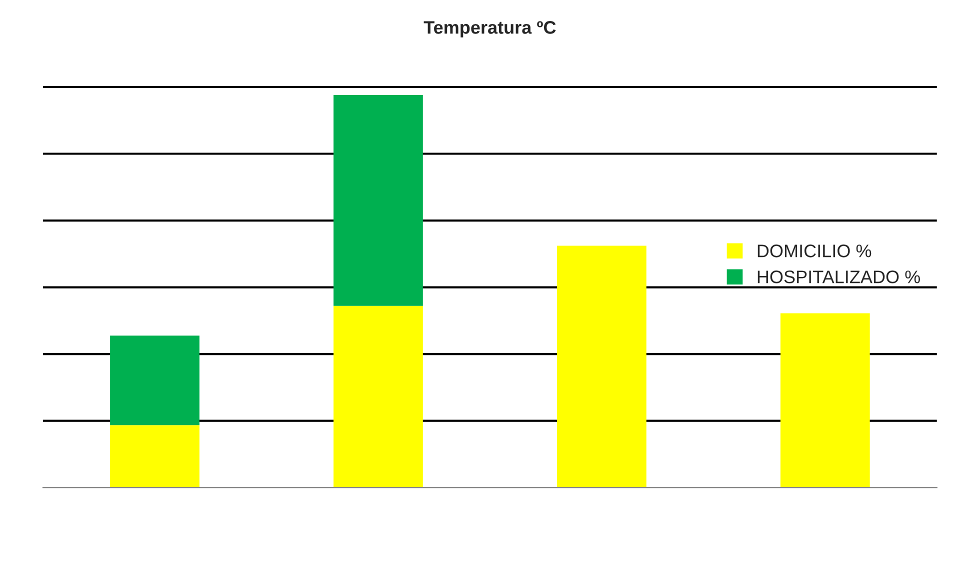 This screenshot has height=577, width=956. Describe the element at coordinates (815, 251) in the screenshot. I see `legend-label: DOMICILIO %` at that location.